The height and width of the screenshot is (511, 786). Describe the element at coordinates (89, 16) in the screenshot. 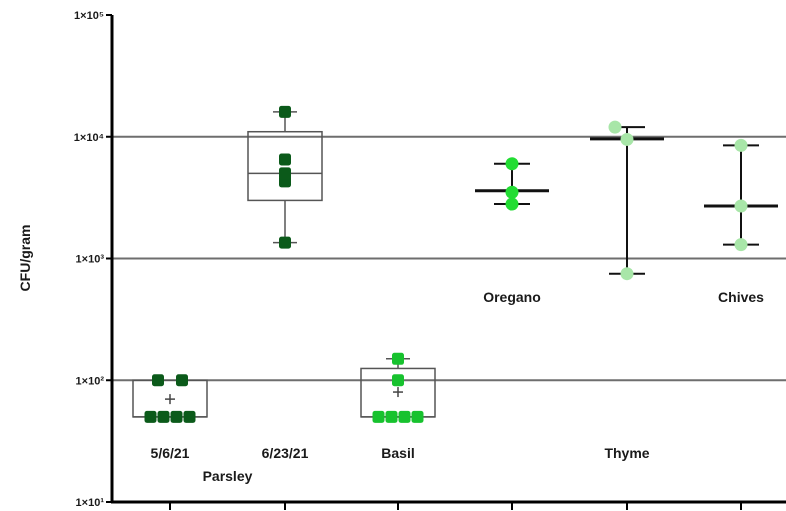

I see `y-tick-label: 1×10⁵` at that location.